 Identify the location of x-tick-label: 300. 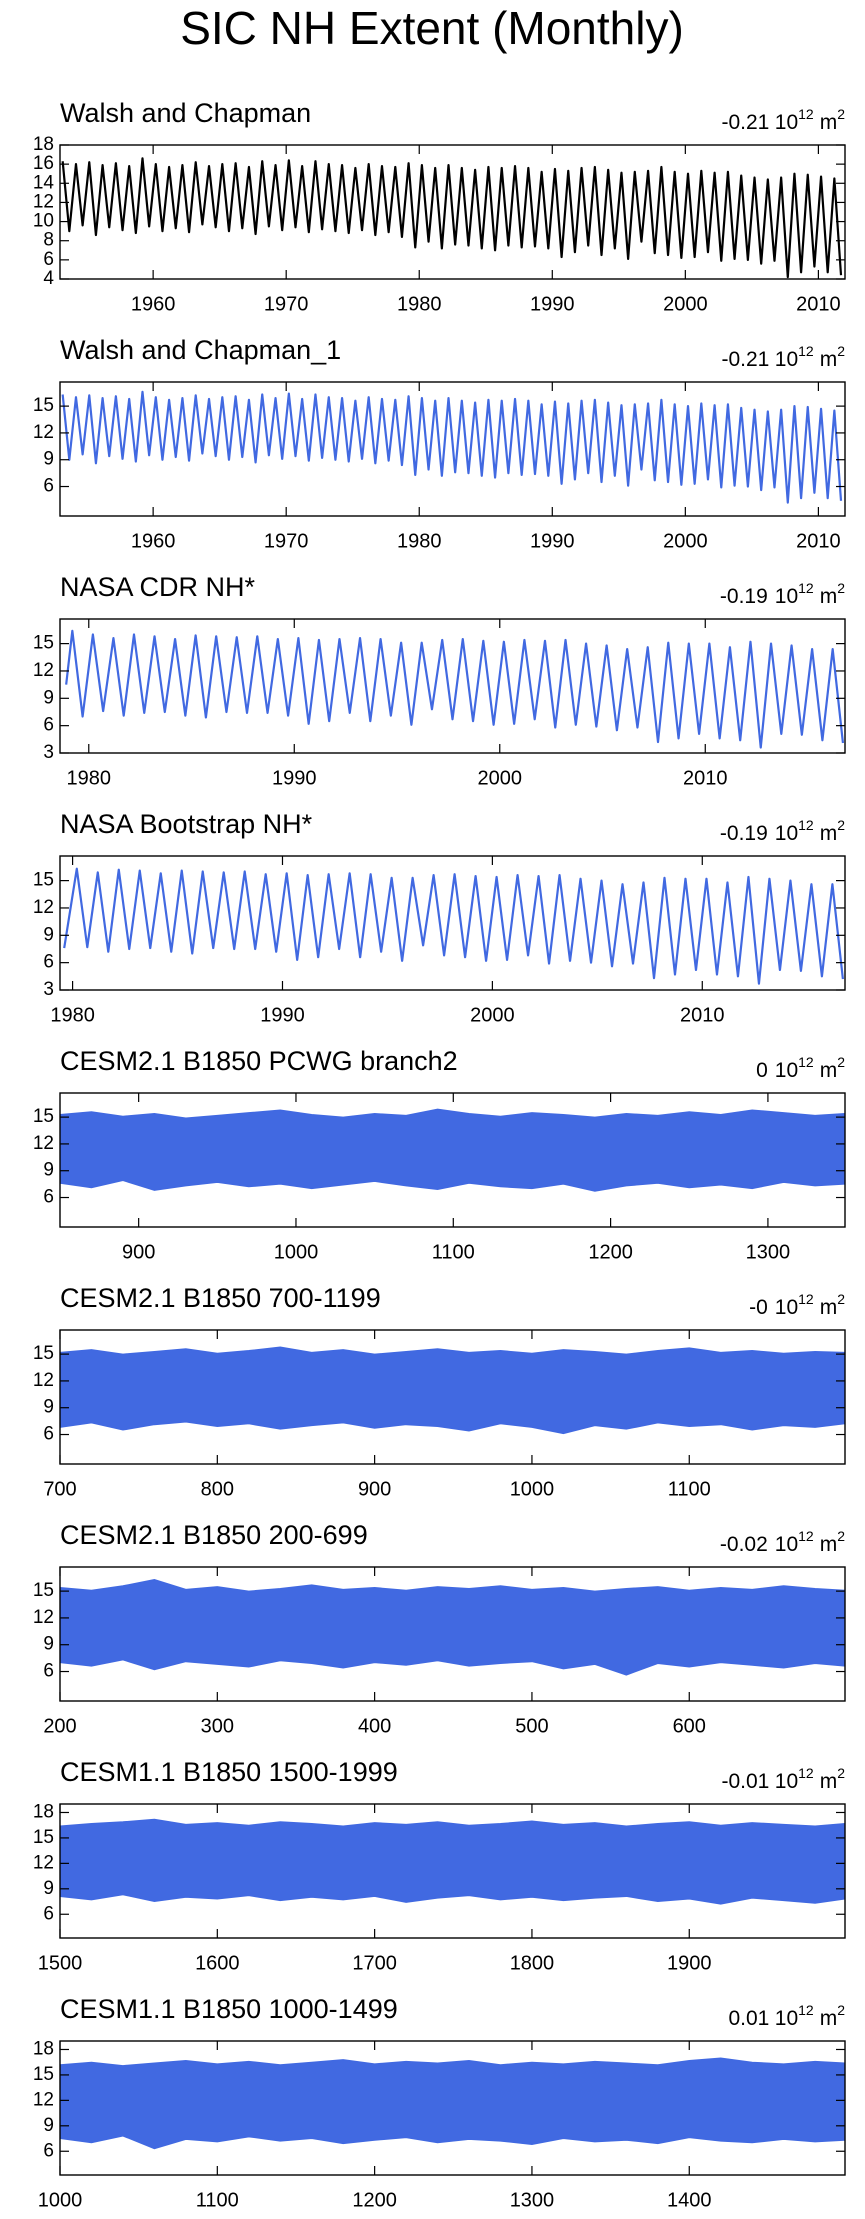
(217, 1726).